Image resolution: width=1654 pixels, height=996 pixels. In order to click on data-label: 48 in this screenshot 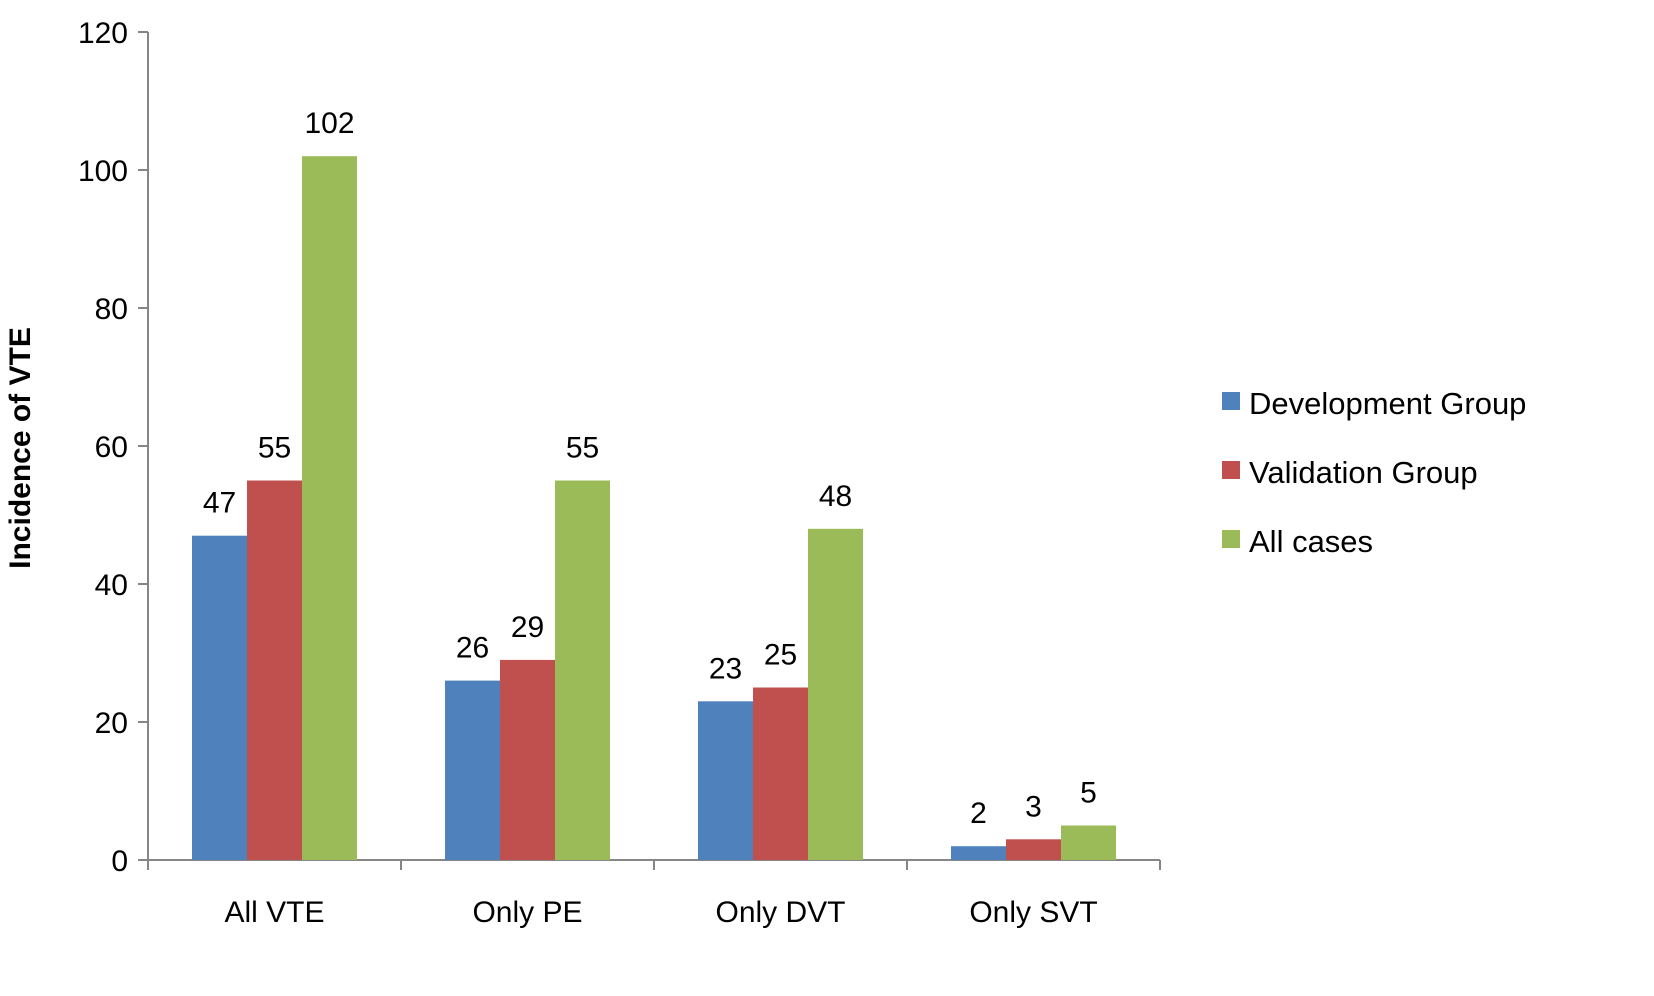, I will do `click(835, 496)`.